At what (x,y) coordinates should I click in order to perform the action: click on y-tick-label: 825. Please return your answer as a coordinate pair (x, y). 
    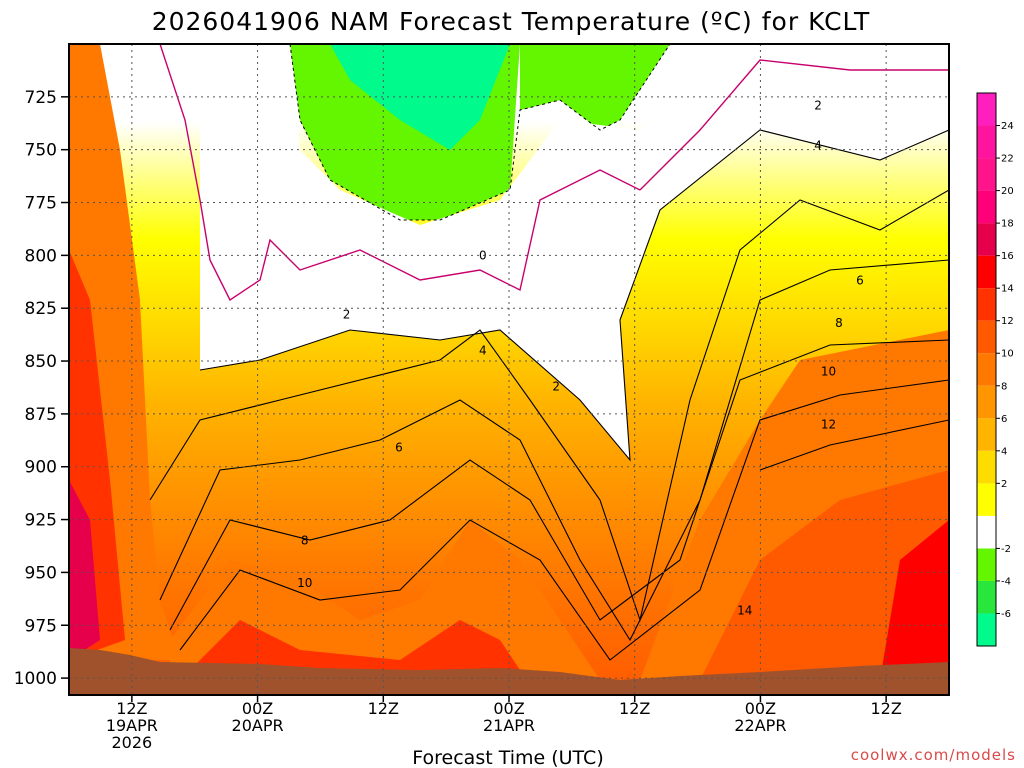
    Looking at the image, I should click on (41, 309).